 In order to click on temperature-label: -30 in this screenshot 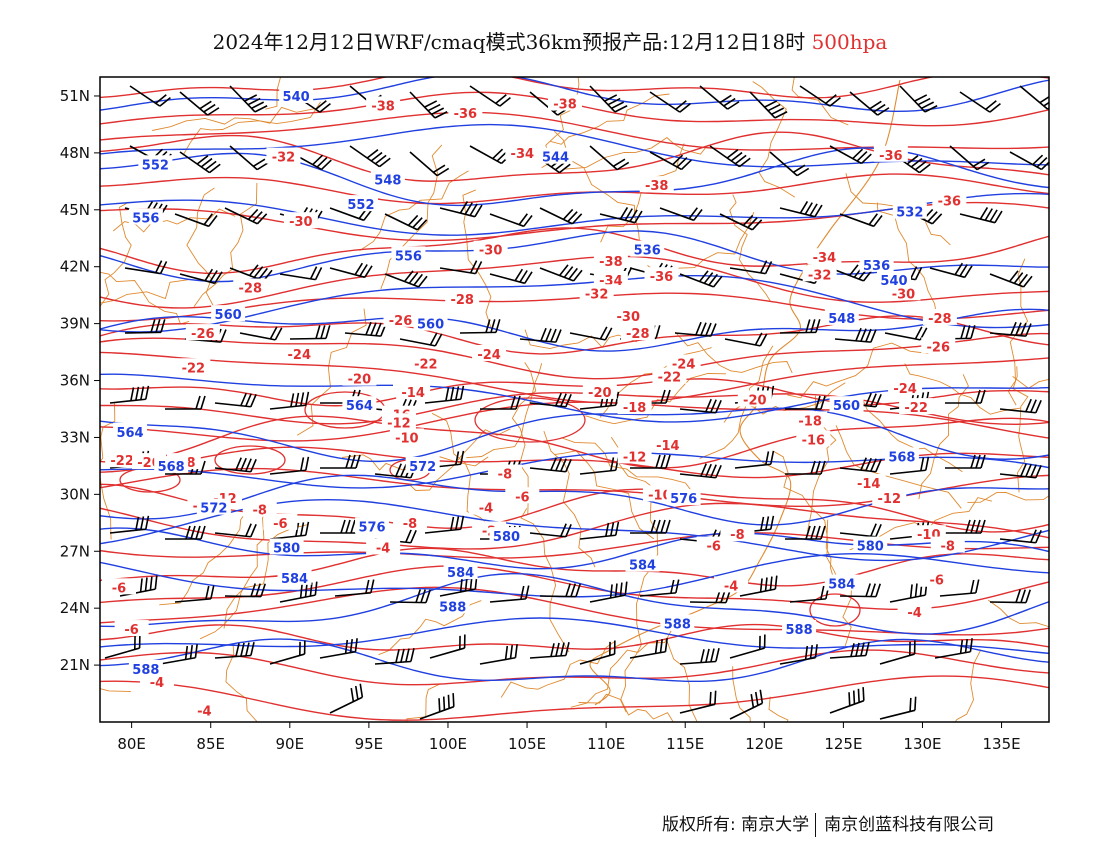, I will do `click(904, 294)`.